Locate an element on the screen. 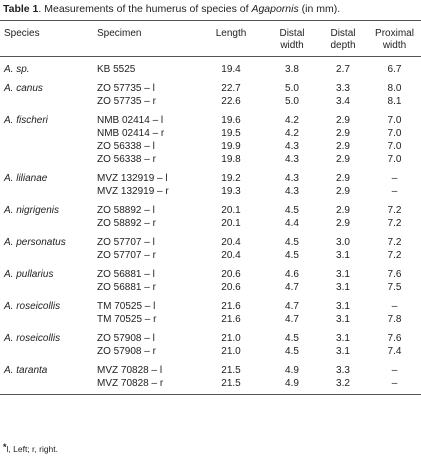 The width and height of the screenshot is (421, 458). measurement-cell: 7.5 is located at coordinates (394, 287).